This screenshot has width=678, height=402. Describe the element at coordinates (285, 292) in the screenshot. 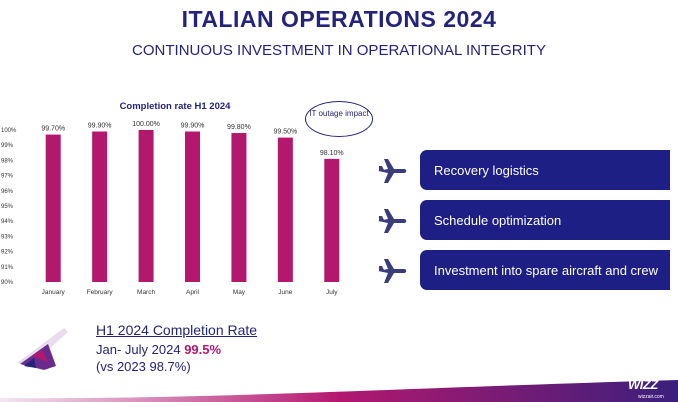

I see `x-tick-label: June` at that location.